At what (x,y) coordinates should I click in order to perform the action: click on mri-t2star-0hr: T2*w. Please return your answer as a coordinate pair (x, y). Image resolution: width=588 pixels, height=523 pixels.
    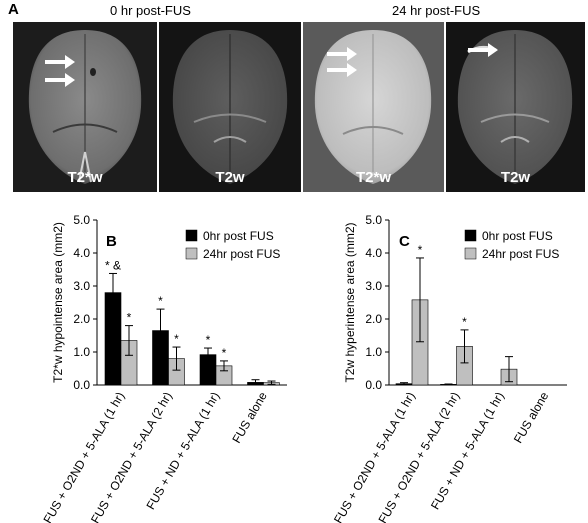
    Looking at the image, I should click on (85, 107).